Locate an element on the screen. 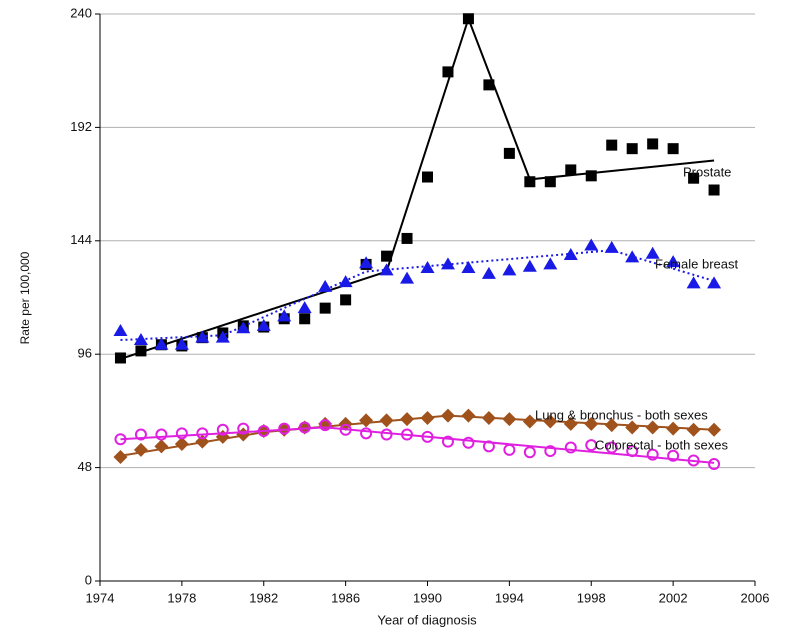  x-axis-label: Year of diagnosis is located at coordinates (427, 619).